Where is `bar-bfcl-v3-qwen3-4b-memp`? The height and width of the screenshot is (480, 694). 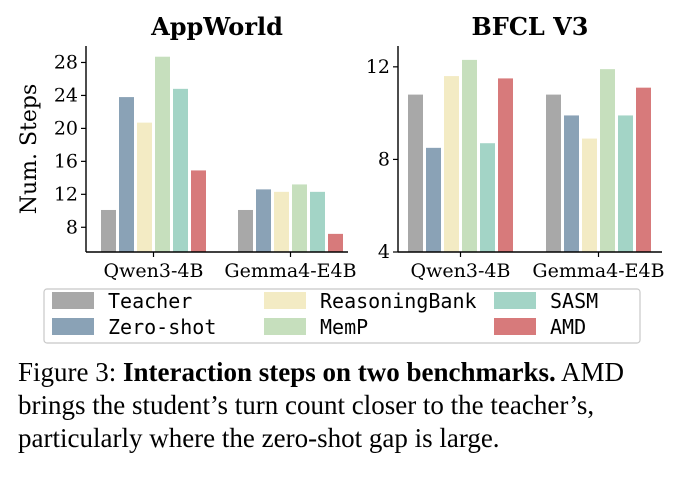 bar-bfcl-v3-qwen3-4b-memp is located at coordinates (469, 156).